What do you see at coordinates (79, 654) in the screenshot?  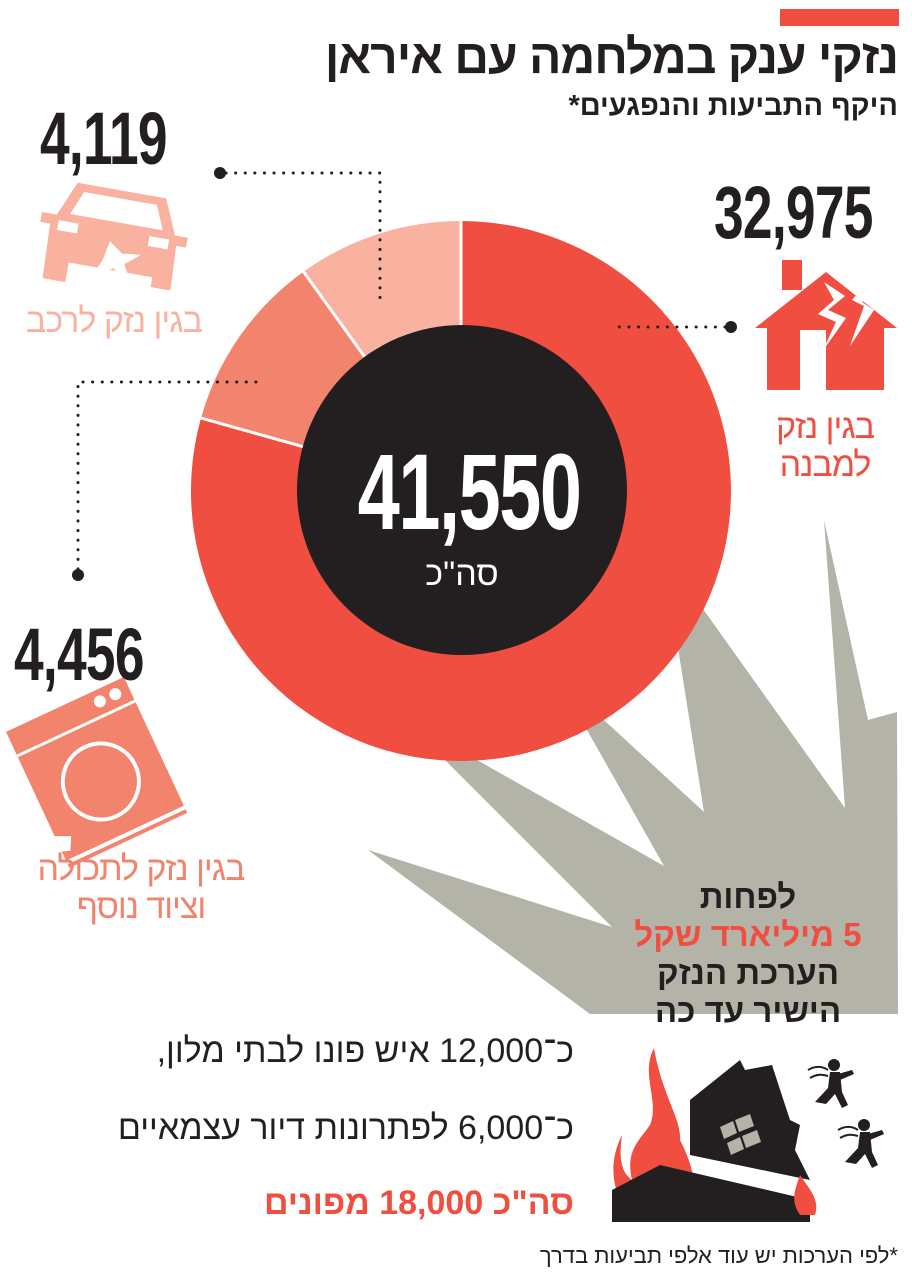 I see `contents-value: 4,456` at bounding box center [79, 654].